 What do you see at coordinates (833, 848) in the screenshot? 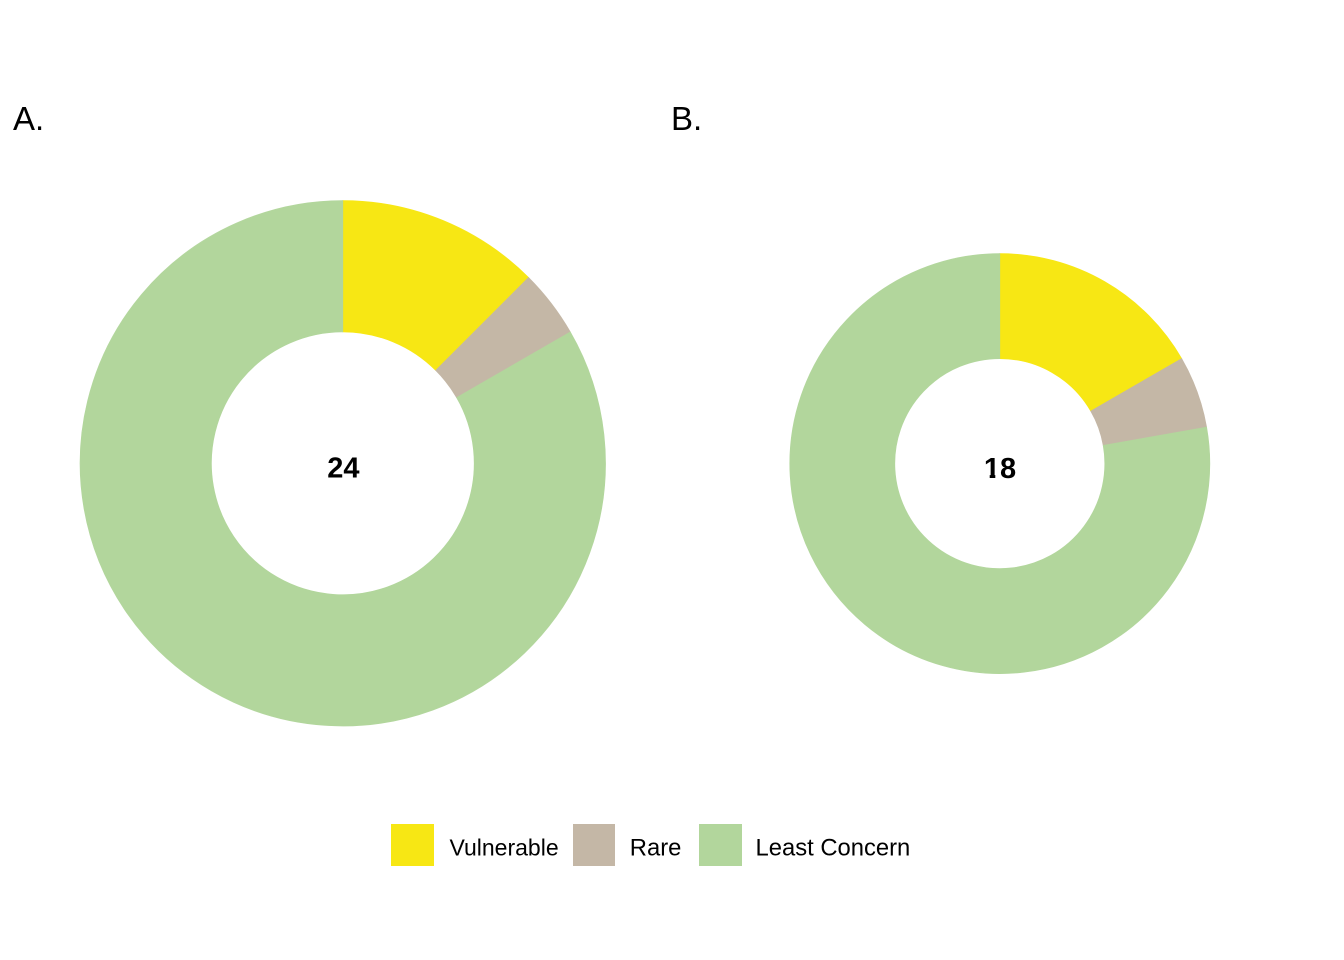
I see `svg-text: Least Concern` at bounding box center [833, 848].